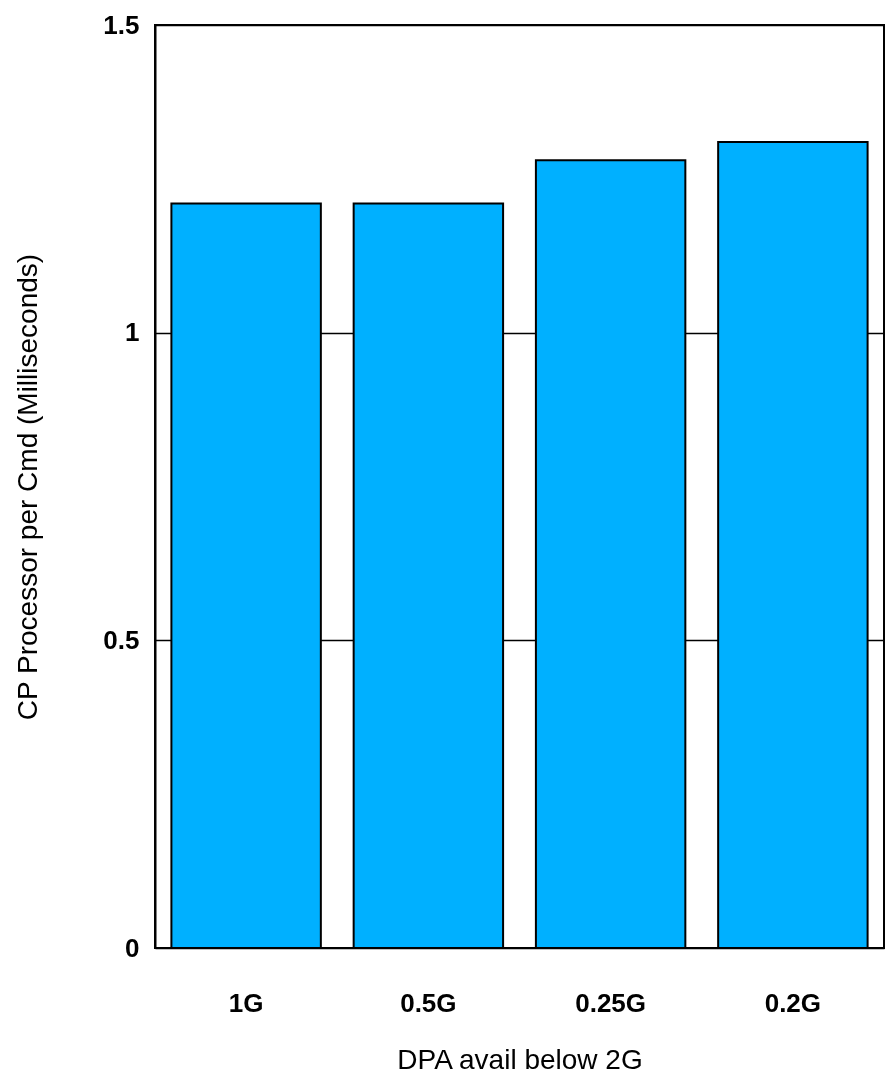  Describe the element at coordinates (793, 1002) in the screenshot. I see `x-tick-label: 0.2G` at that location.